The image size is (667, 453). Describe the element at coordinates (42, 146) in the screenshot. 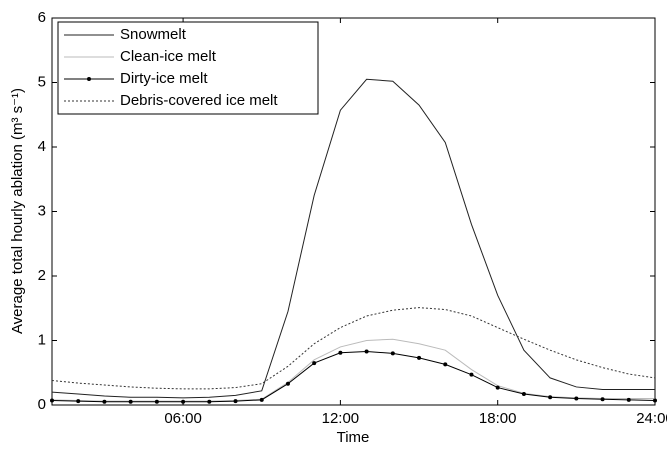

I see `y-tick-label: 4` at that location.